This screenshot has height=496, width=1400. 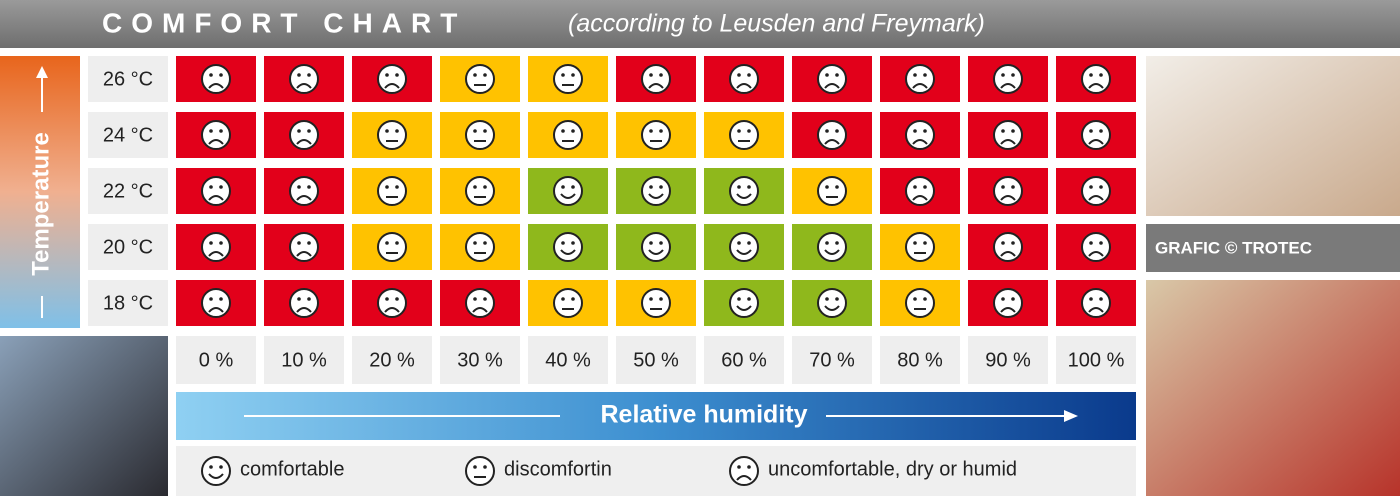 What do you see at coordinates (1096, 360) in the screenshot?
I see `column-label: 100 %` at bounding box center [1096, 360].